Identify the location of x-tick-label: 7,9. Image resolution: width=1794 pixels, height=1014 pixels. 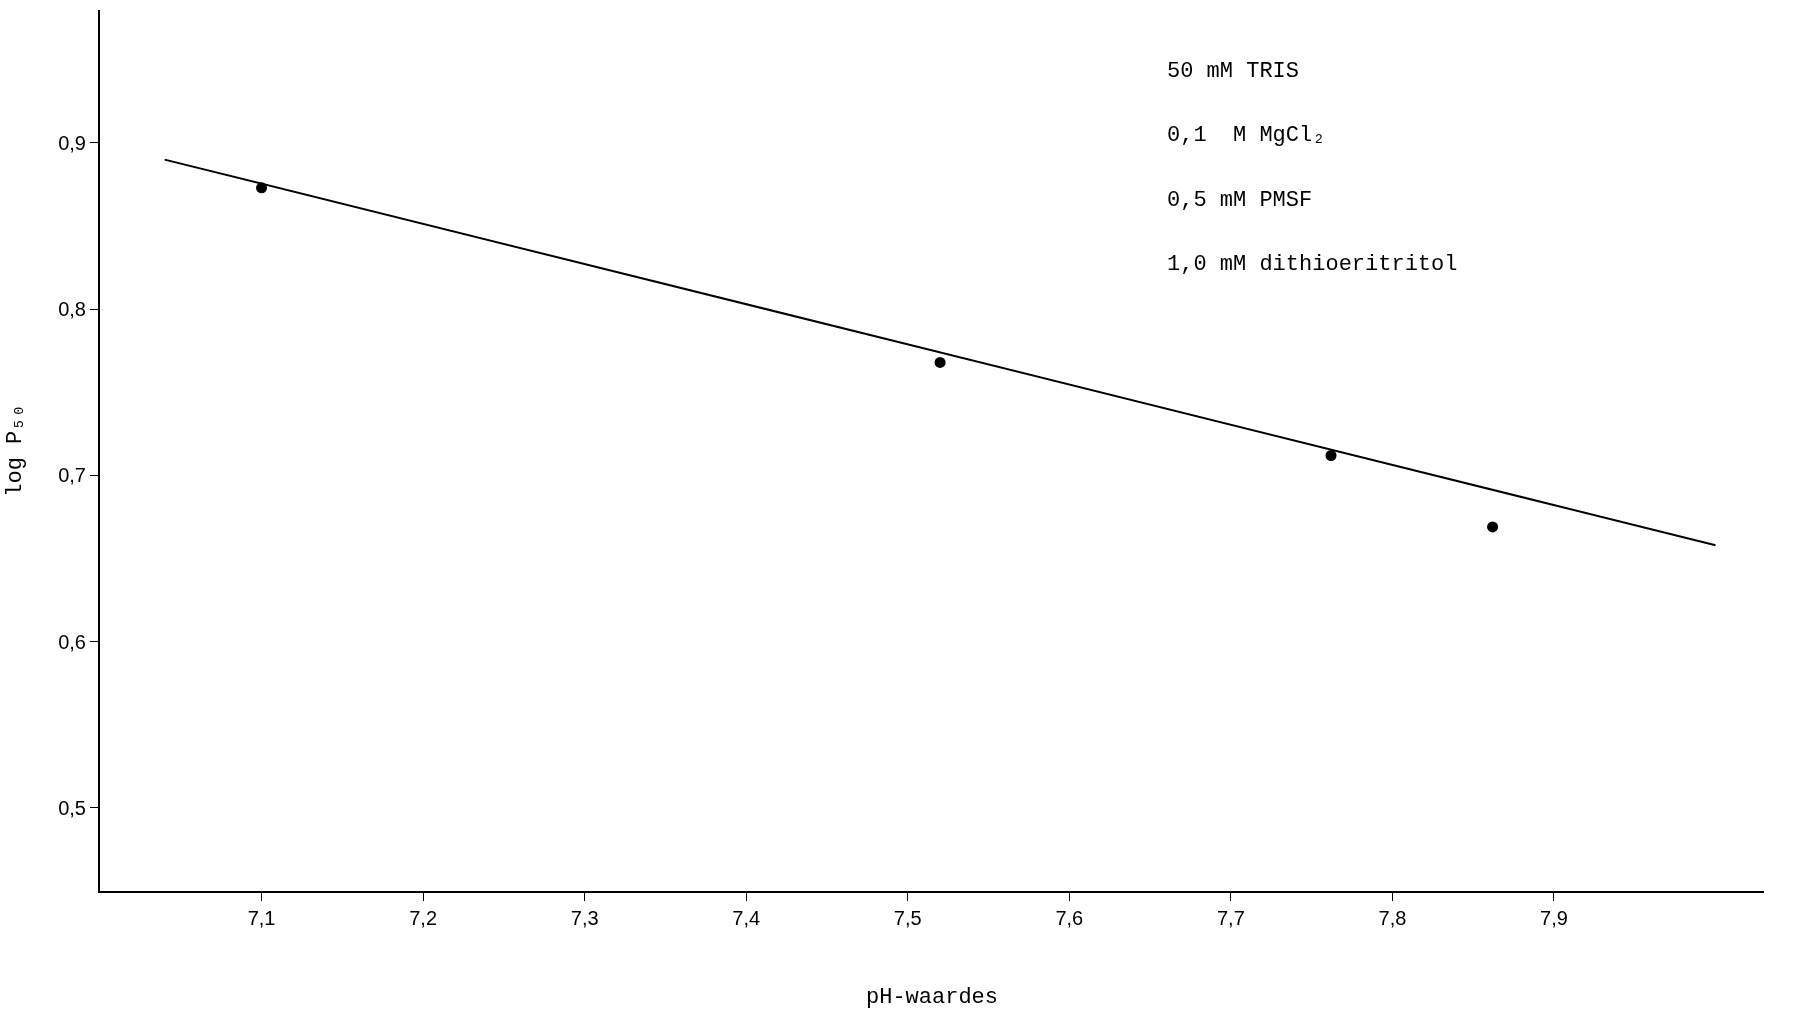
(1554, 918).